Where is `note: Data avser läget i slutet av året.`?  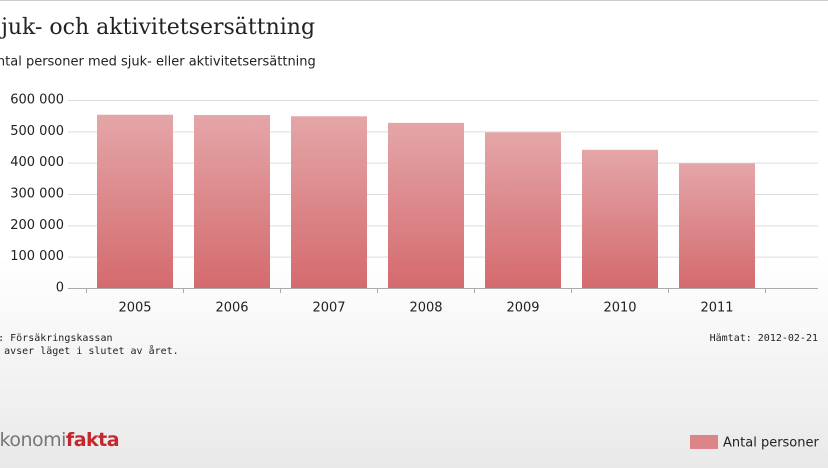 note: Data avser läget i slutet av året. is located at coordinates (89, 350).